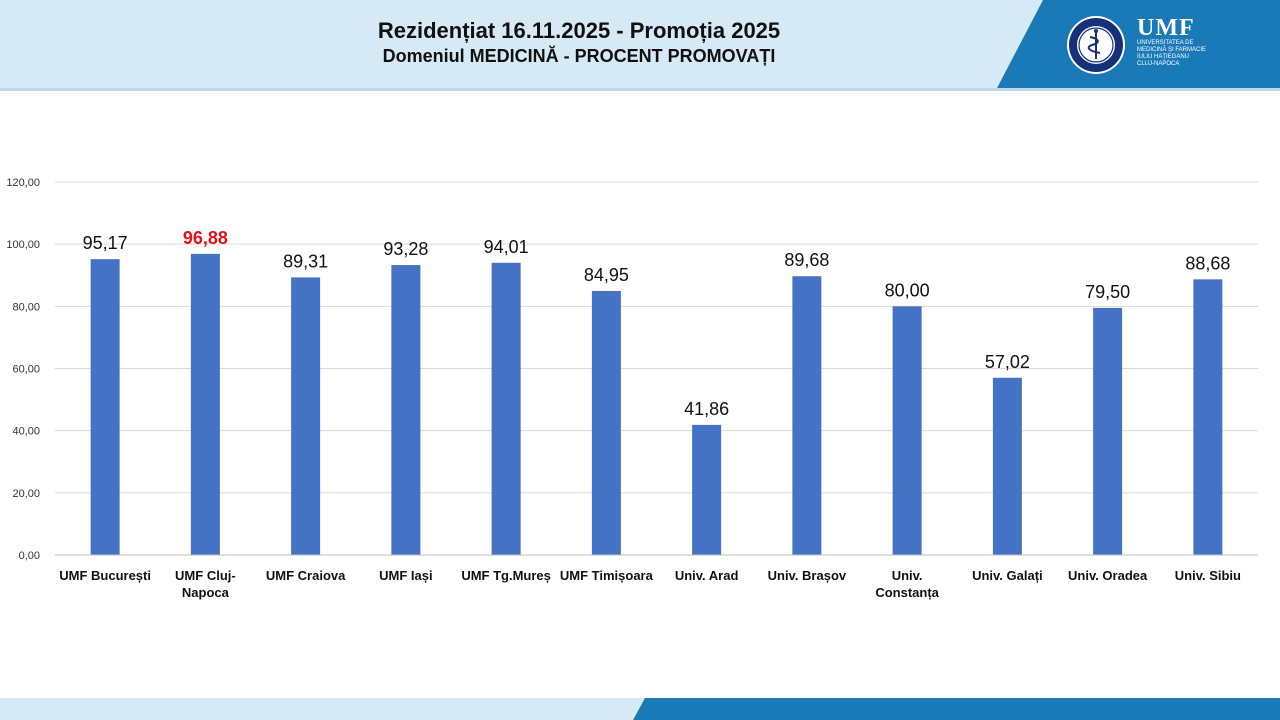  What do you see at coordinates (907, 575) in the screenshot?
I see `category-label-line: Univ.` at bounding box center [907, 575].